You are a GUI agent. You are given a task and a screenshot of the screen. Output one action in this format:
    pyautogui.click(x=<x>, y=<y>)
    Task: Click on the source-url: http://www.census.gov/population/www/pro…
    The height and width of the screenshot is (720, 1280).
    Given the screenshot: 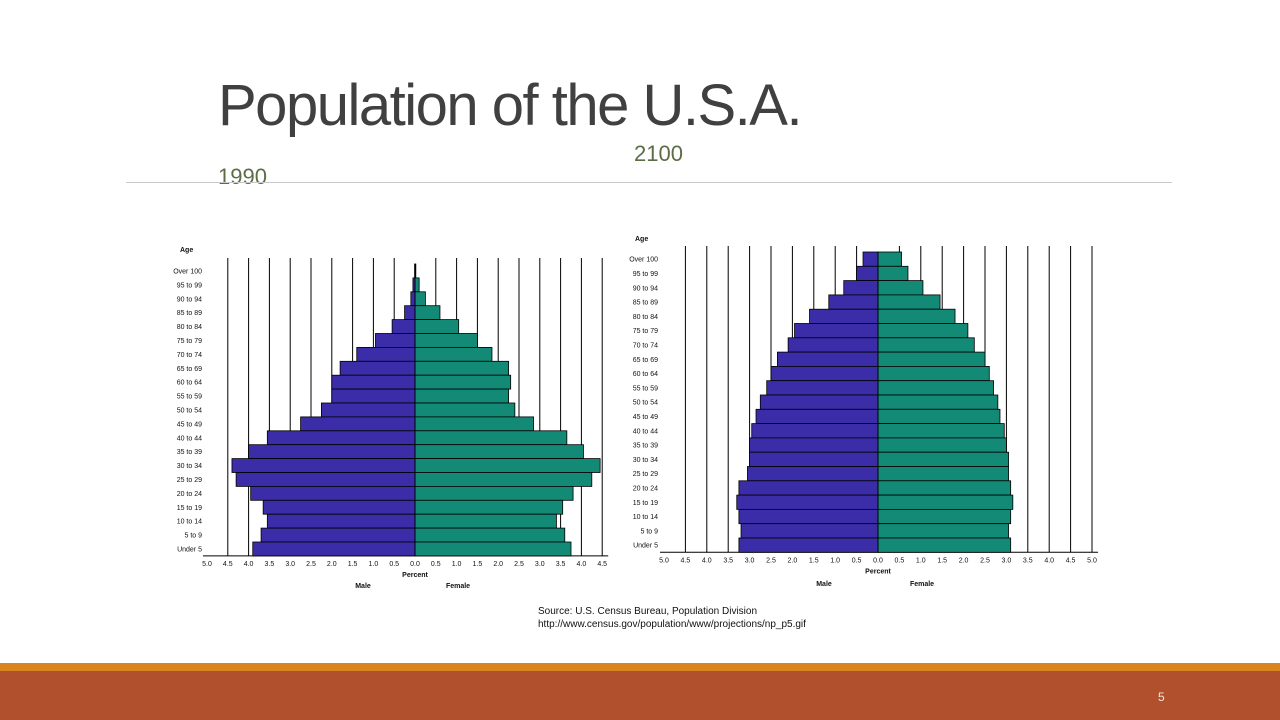 What is the action you would take?
    pyautogui.click(x=672, y=624)
    